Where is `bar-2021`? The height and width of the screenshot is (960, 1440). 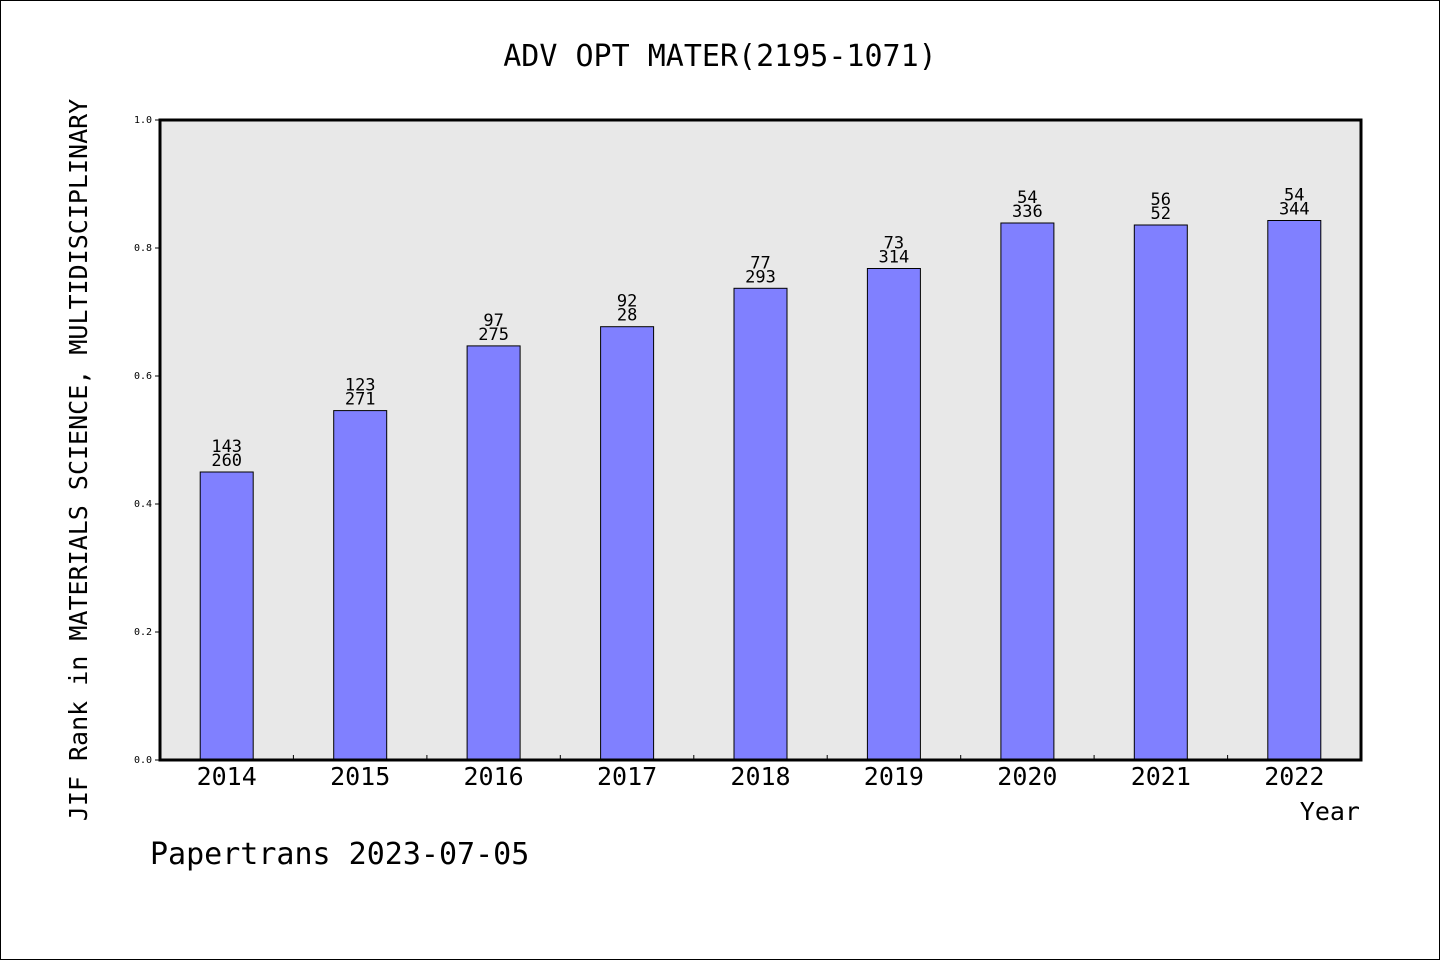 bar-2021 is located at coordinates (1160, 492).